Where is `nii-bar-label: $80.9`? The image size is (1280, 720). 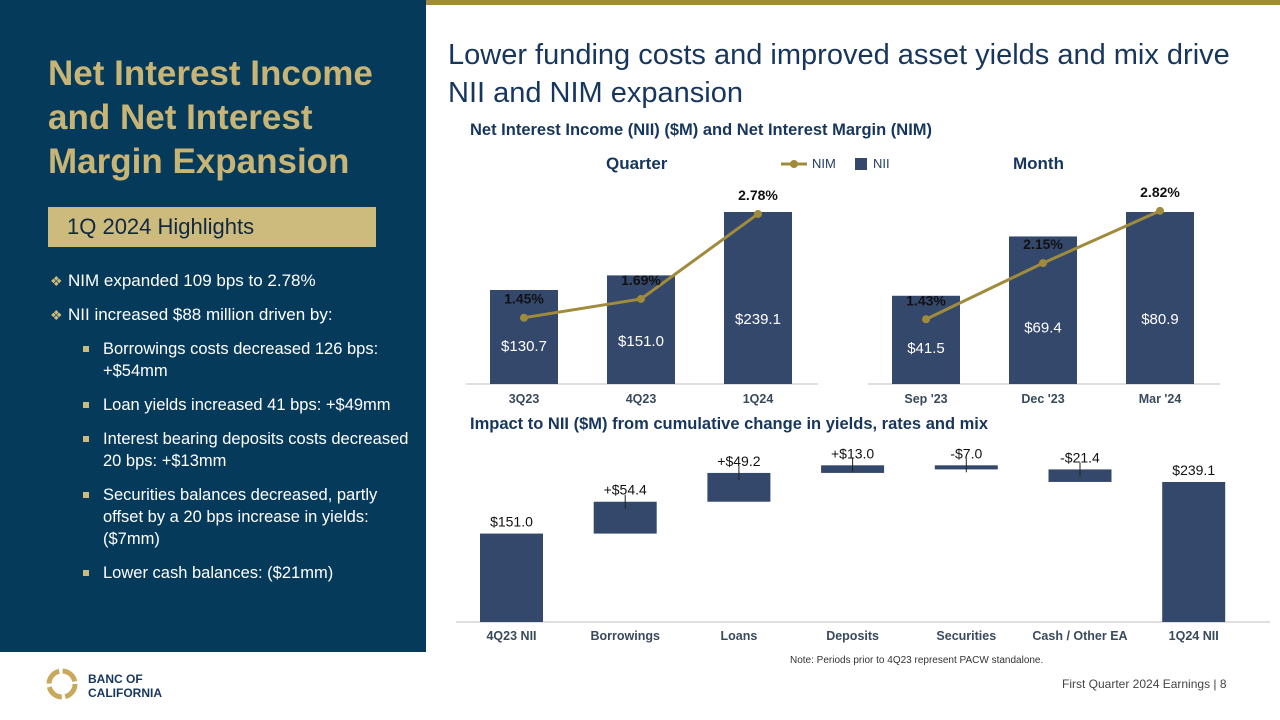
nii-bar-label: $80.9 is located at coordinates (1160, 319).